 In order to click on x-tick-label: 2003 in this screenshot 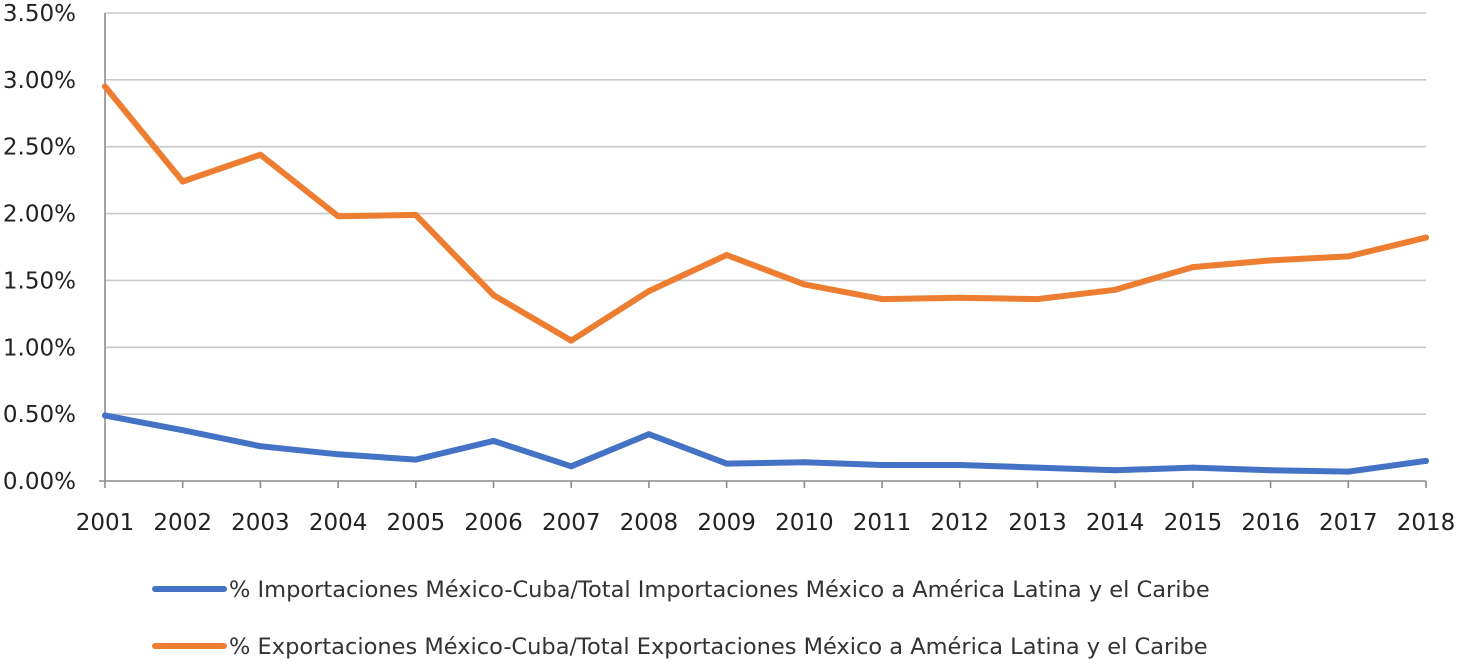, I will do `click(260, 523)`.